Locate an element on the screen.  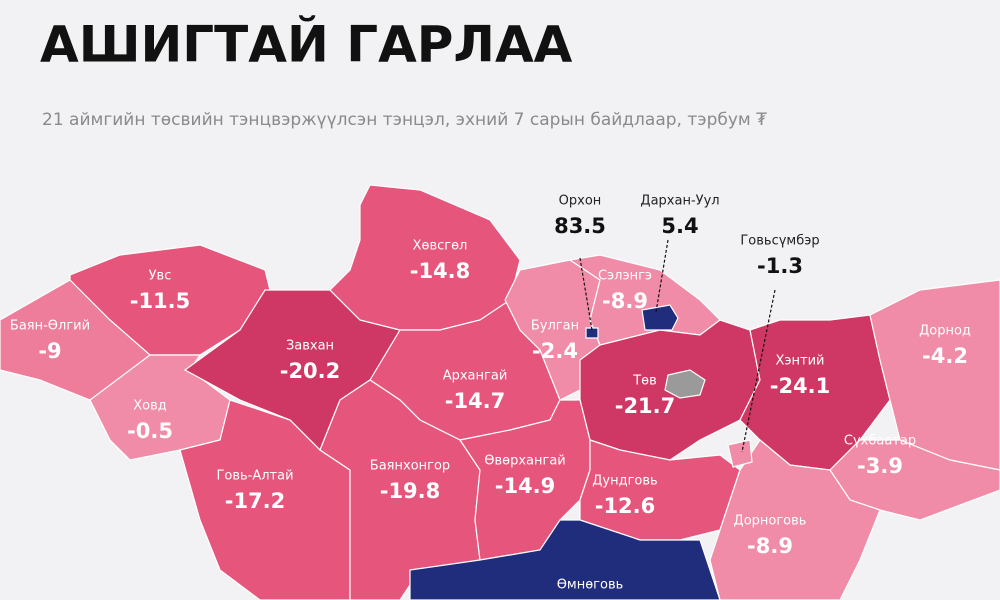
region-value: -14.8 is located at coordinates (440, 271).